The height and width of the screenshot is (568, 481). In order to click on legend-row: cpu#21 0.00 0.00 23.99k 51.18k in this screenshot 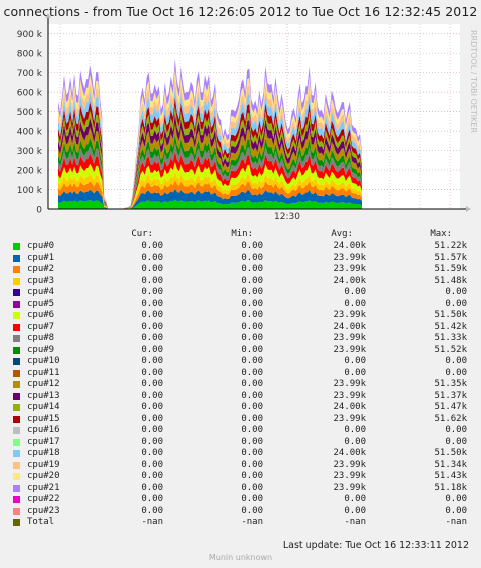, I will do `click(240, 489)`.